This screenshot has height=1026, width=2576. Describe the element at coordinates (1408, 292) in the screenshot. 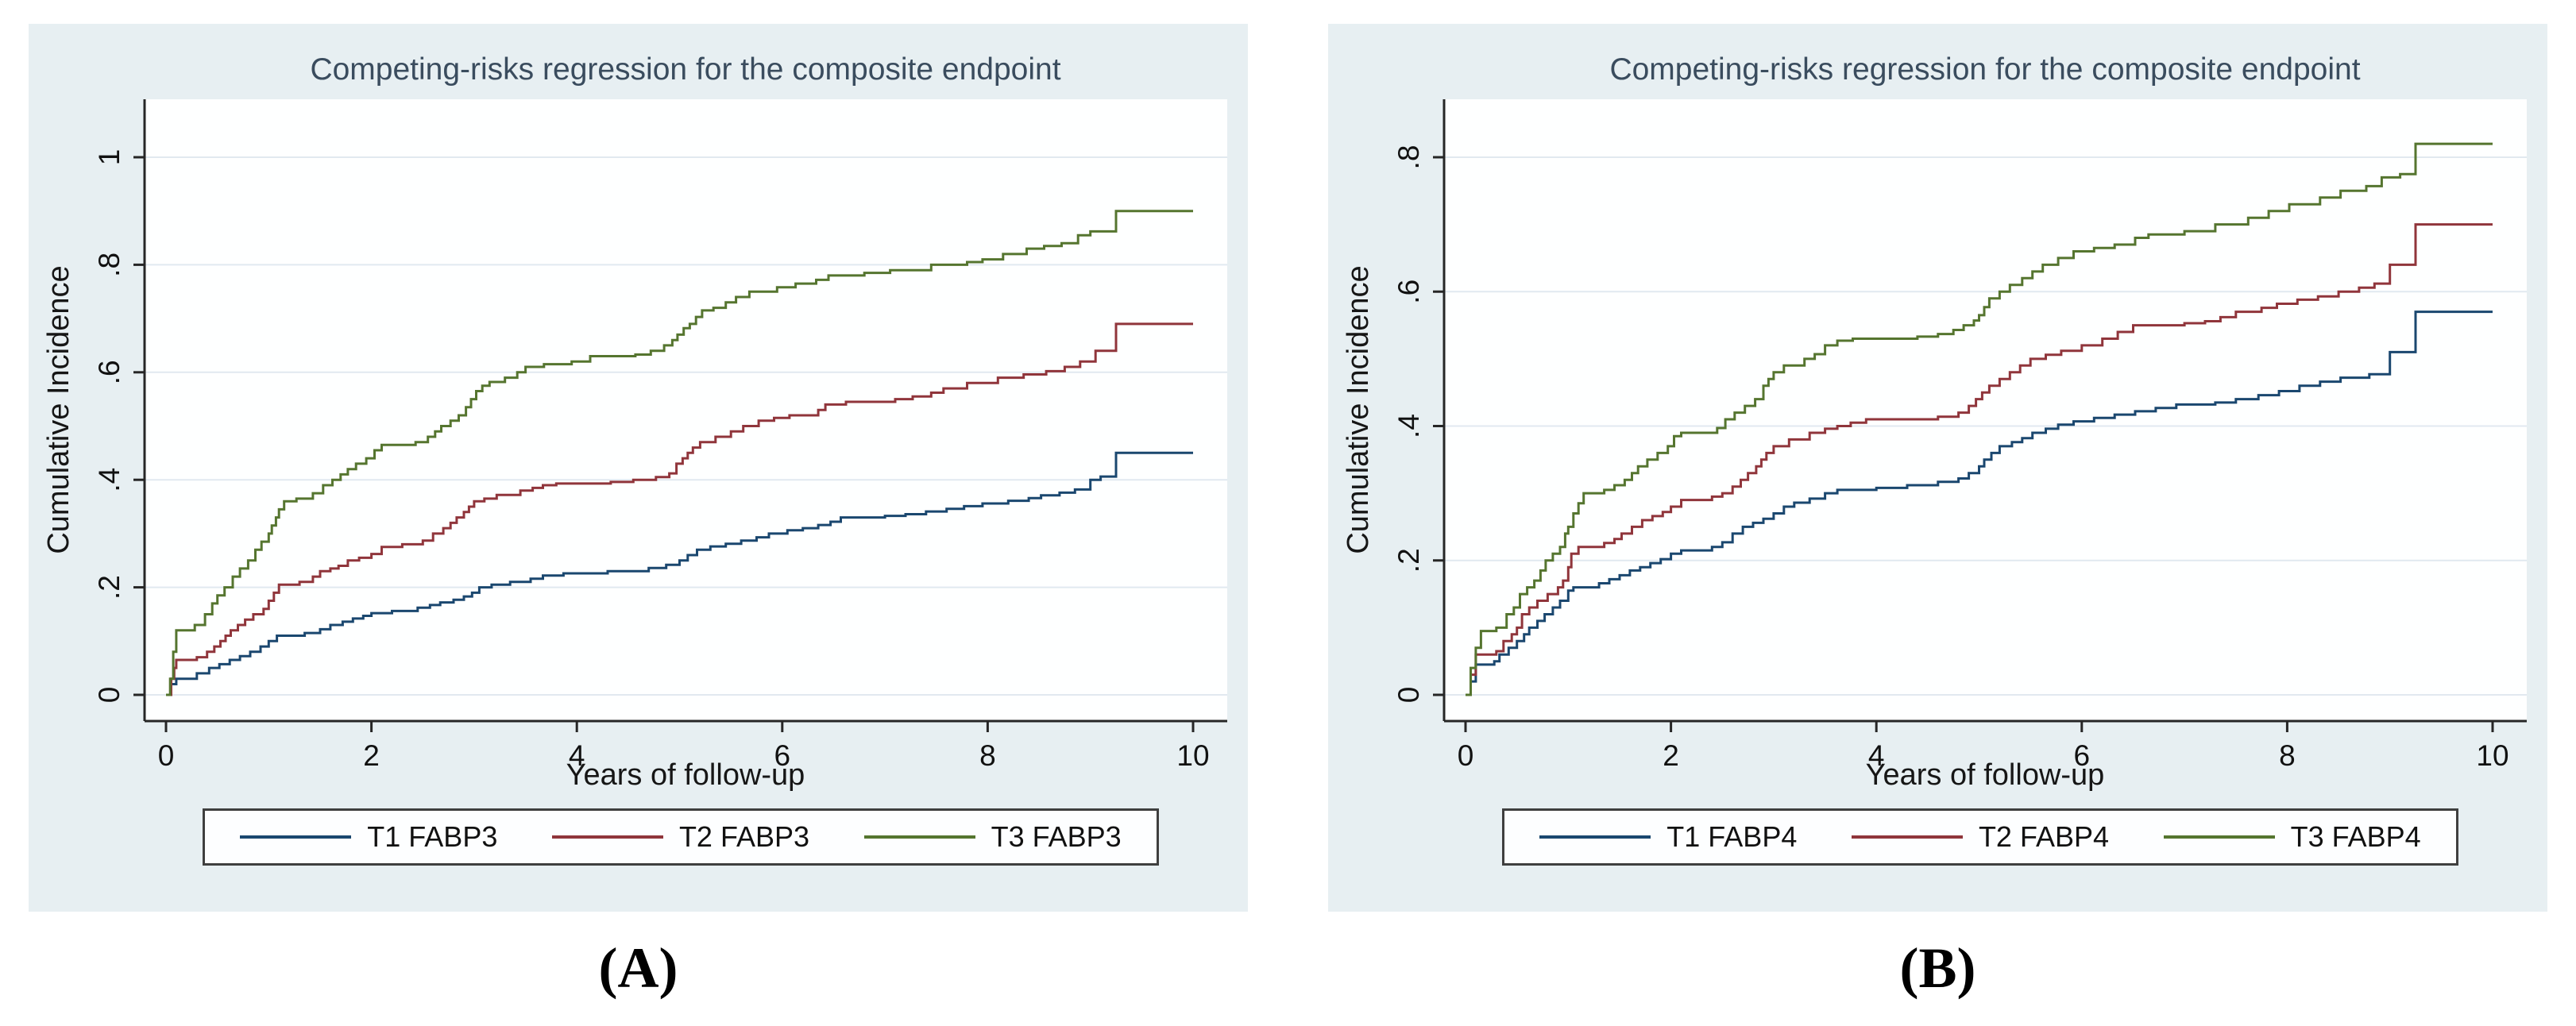

I see `panel-b-y-tick-label: .6` at that location.